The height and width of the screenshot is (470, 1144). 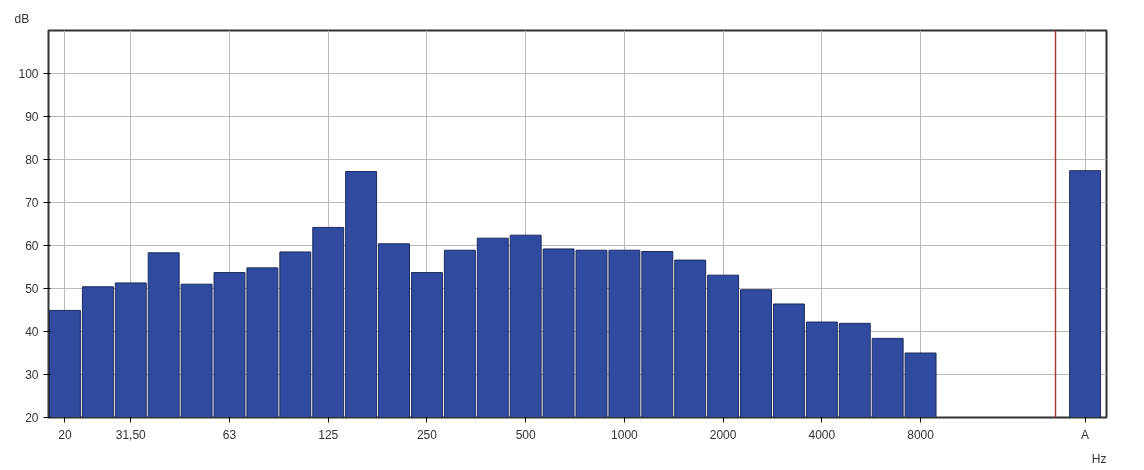 I want to click on y-tick-label: 70, so click(x=32, y=203).